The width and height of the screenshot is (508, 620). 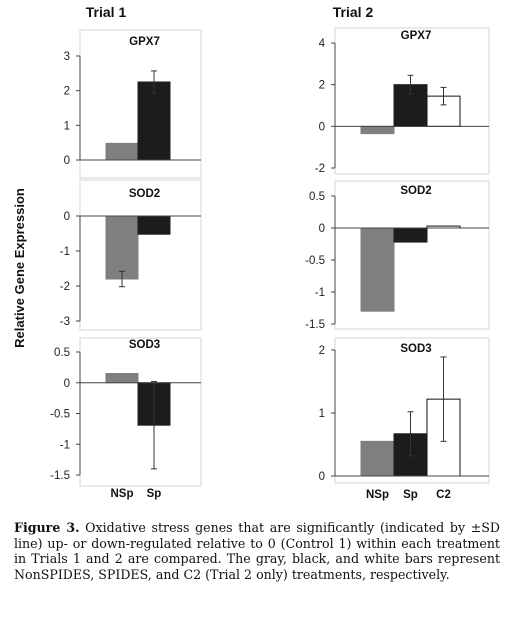 I want to click on trial1-sod3-x-label-sp: Sp, so click(x=154, y=494).